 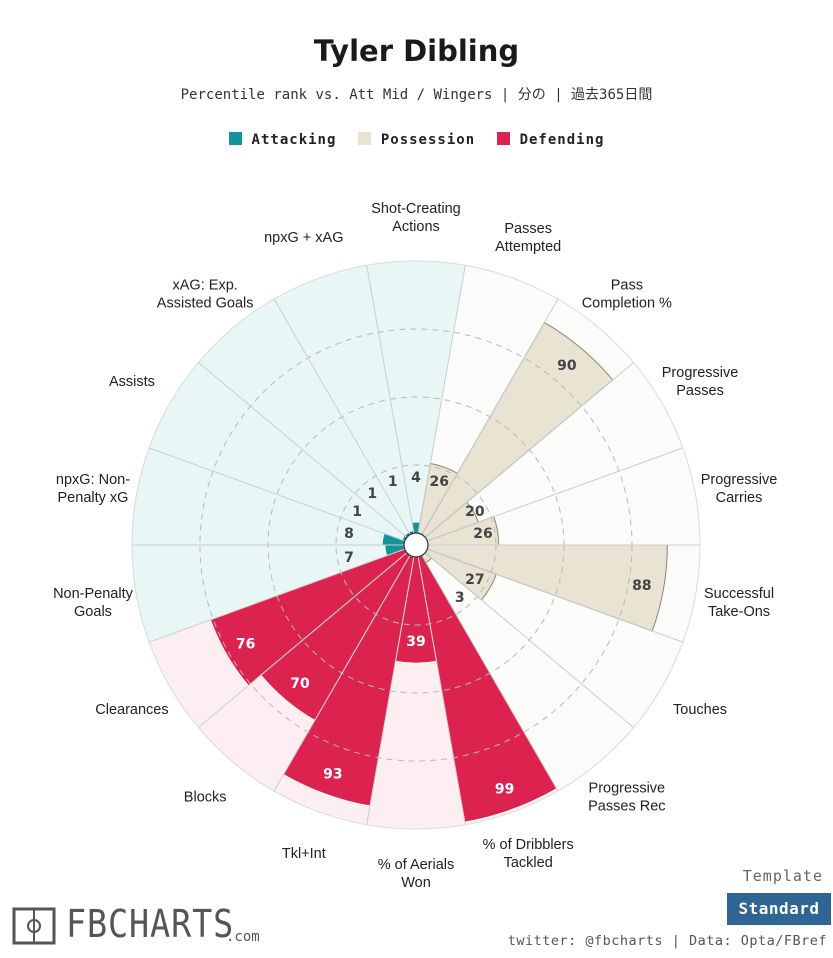 I want to click on legend-swatch-possession, so click(x=364, y=138).